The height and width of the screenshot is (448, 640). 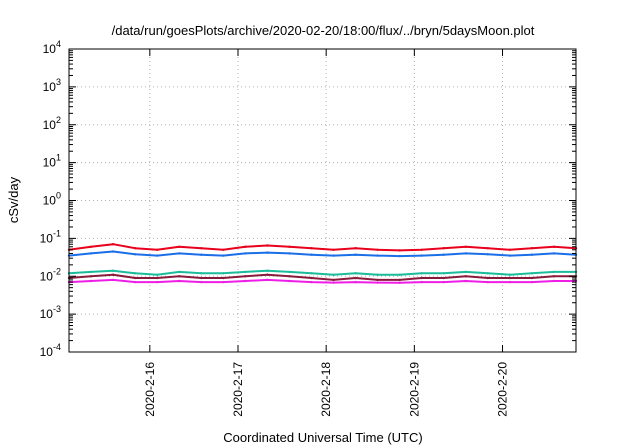 What do you see at coordinates (503, 389) in the screenshot?
I see `x-tick-label: 2020-2-20` at bounding box center [503, 389].